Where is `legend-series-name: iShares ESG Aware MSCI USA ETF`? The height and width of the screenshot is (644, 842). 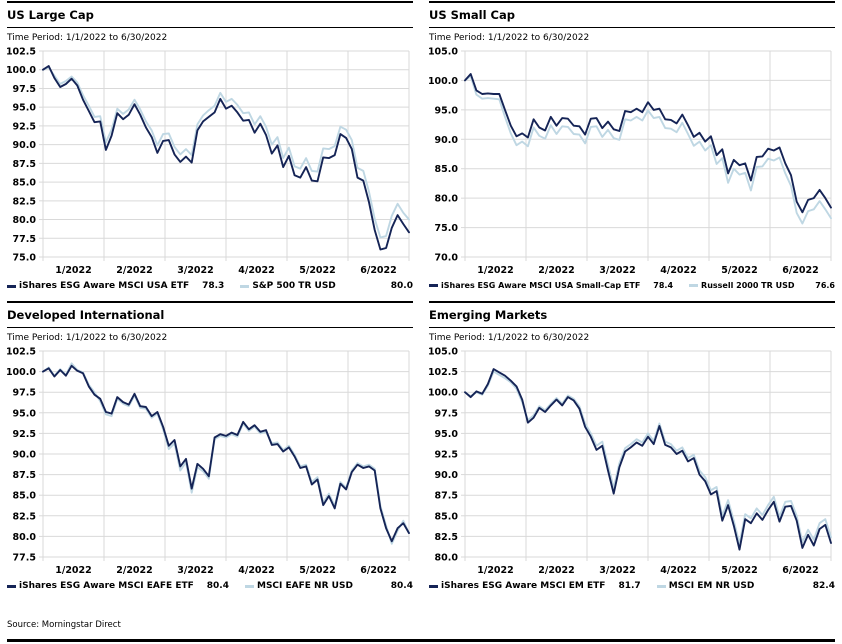 legend-series-name: iShares ESG Aware MSCI USA ETF is located at coordinates (104, 286).